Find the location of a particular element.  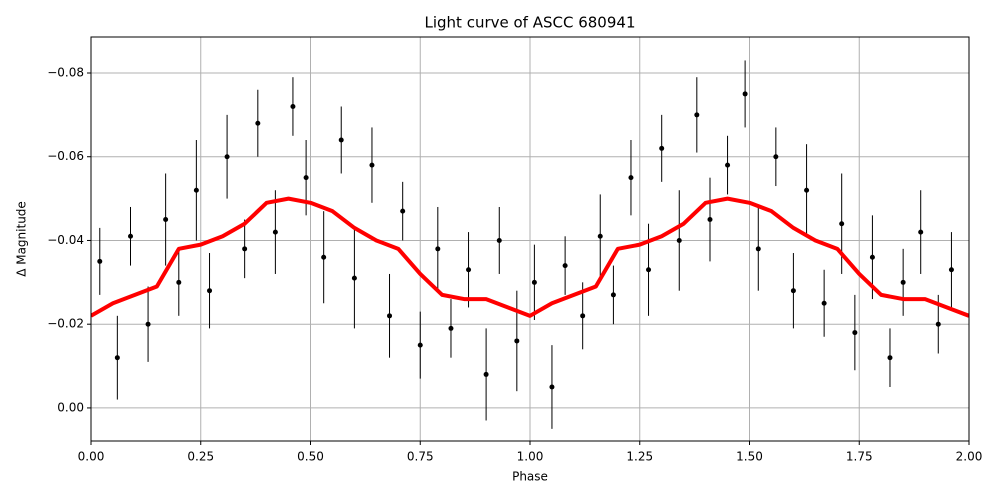

x-tick-label: 0.00 is located at coordinates (91, 457).